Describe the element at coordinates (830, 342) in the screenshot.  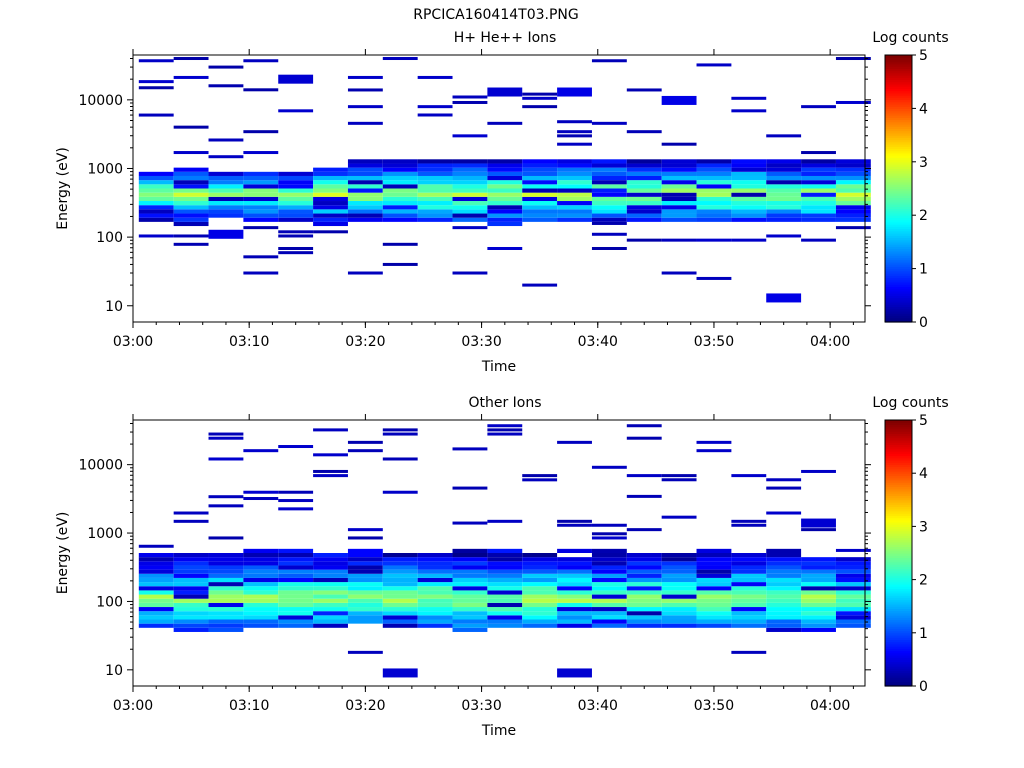
I see `x-tick-label: 04:00` at that location.